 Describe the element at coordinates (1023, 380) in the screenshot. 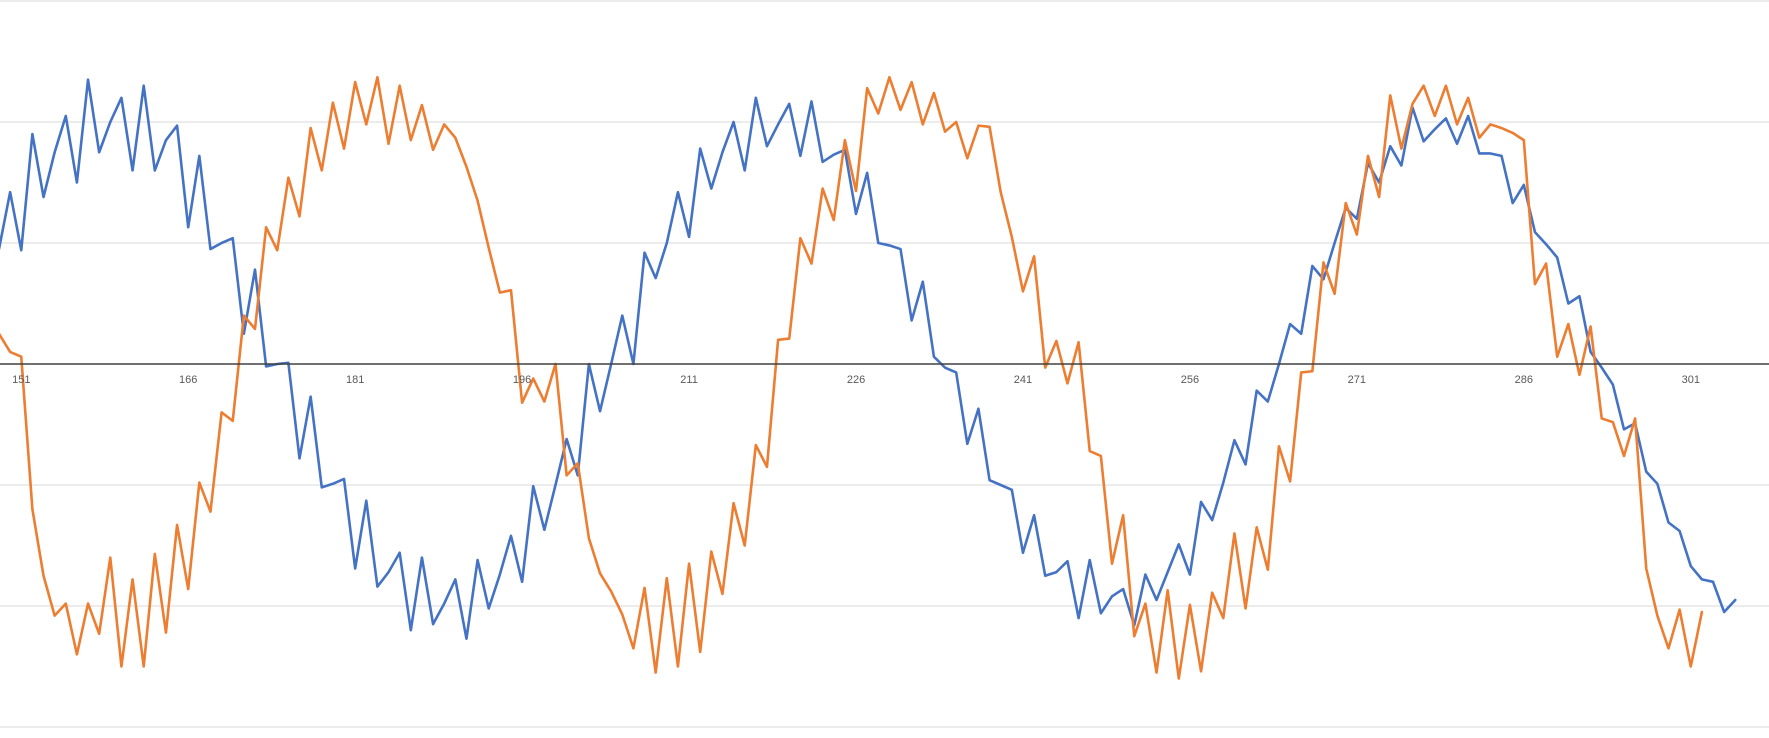

I see `x-tick-label: 241` at that location.